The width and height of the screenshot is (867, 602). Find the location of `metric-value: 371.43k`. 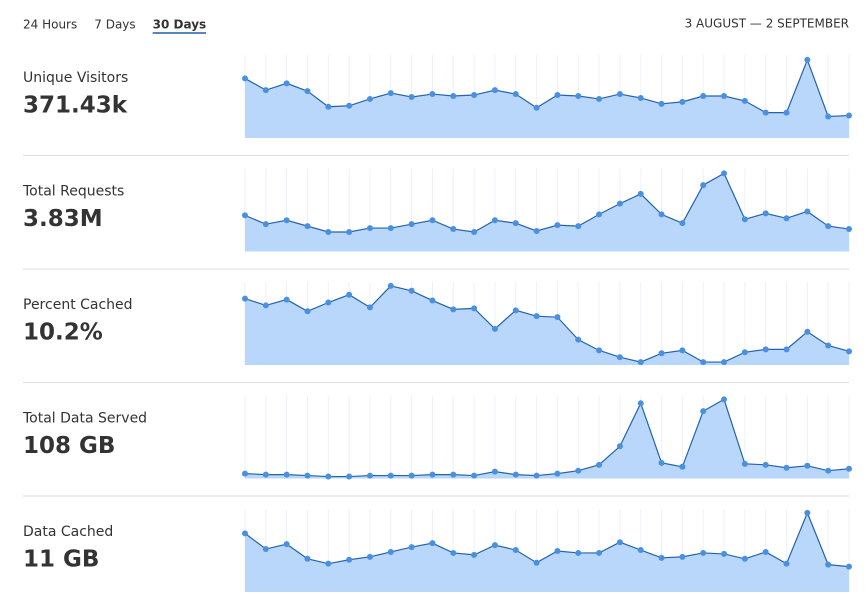

metric-value: 371.43k is located at coordinates (75, 106).